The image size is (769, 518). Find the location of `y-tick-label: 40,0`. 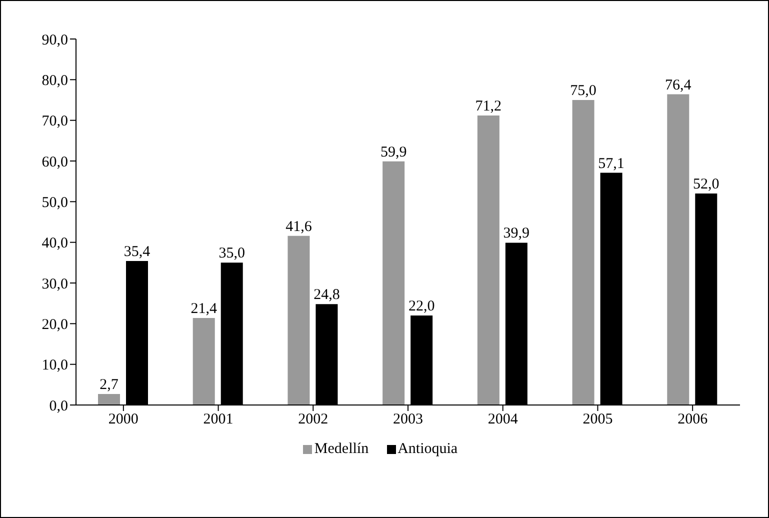

y-tick-label: 40,0 is located at coordinates (55, 244).